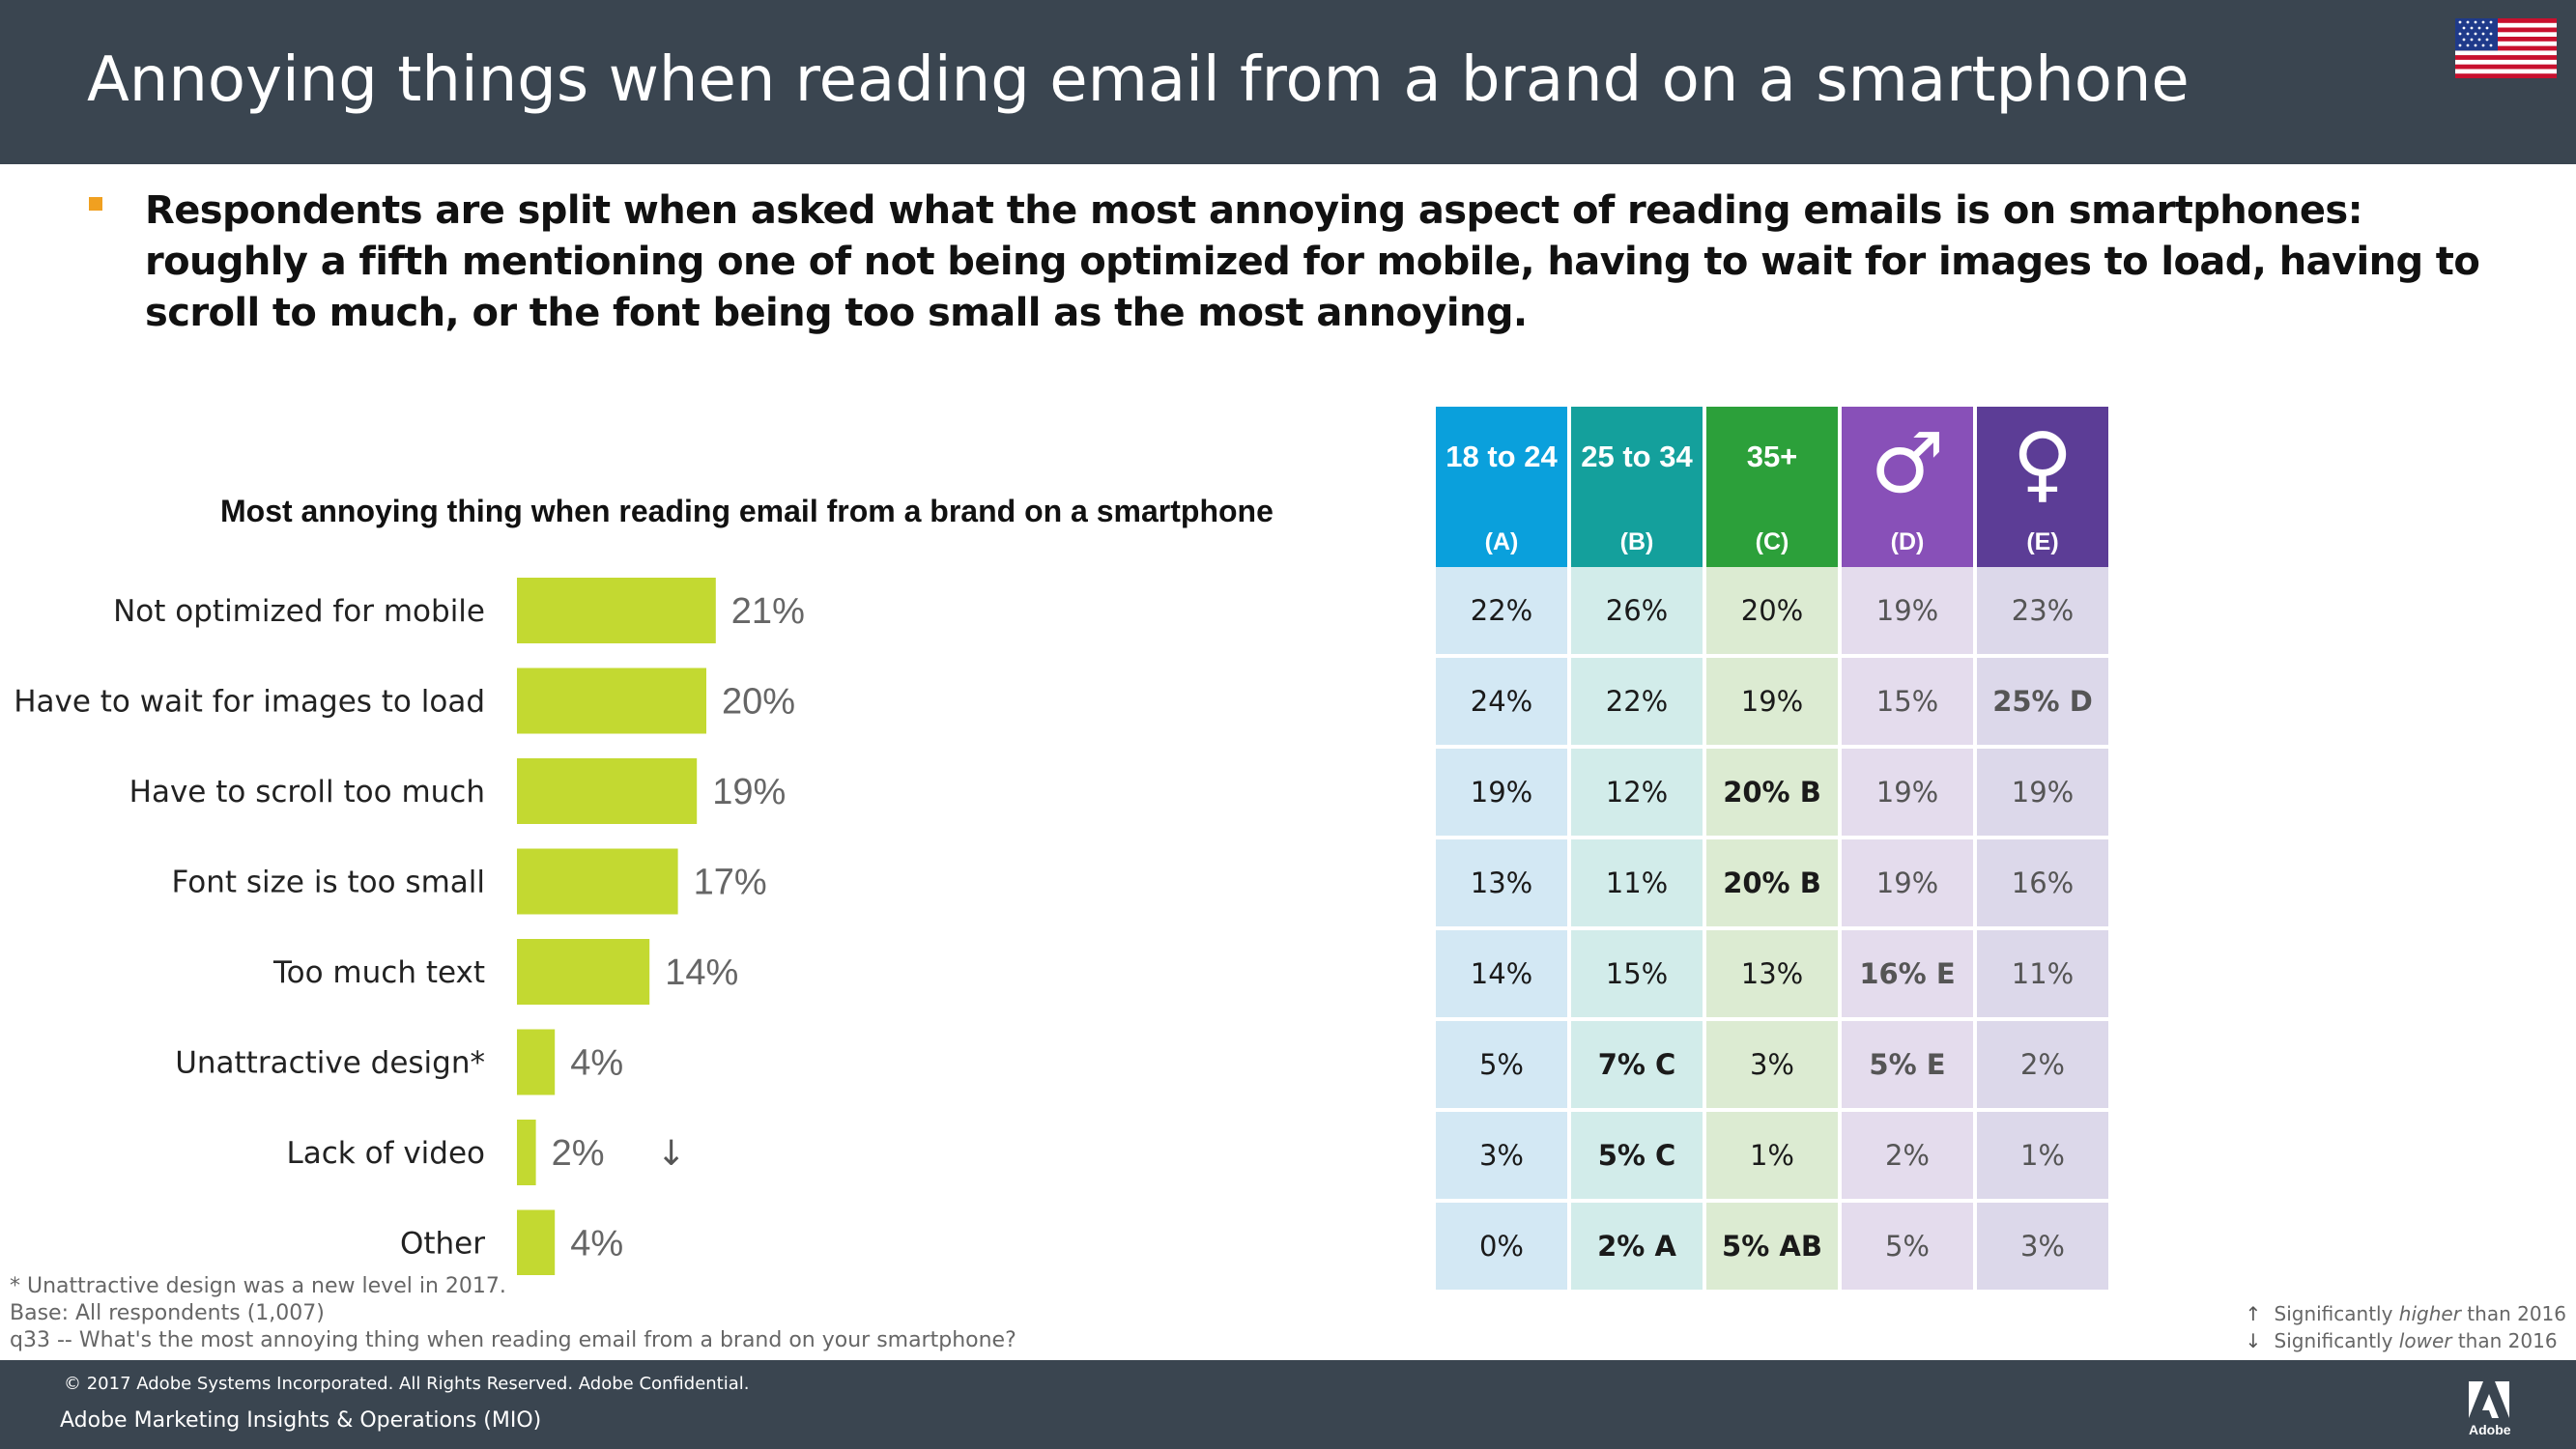 Image resolution: width=2576 pixels, height=1449 pixels. Describe the element at coordinates (1502, 884) in the screenshot. I see `table-cell: 13%` at that location.